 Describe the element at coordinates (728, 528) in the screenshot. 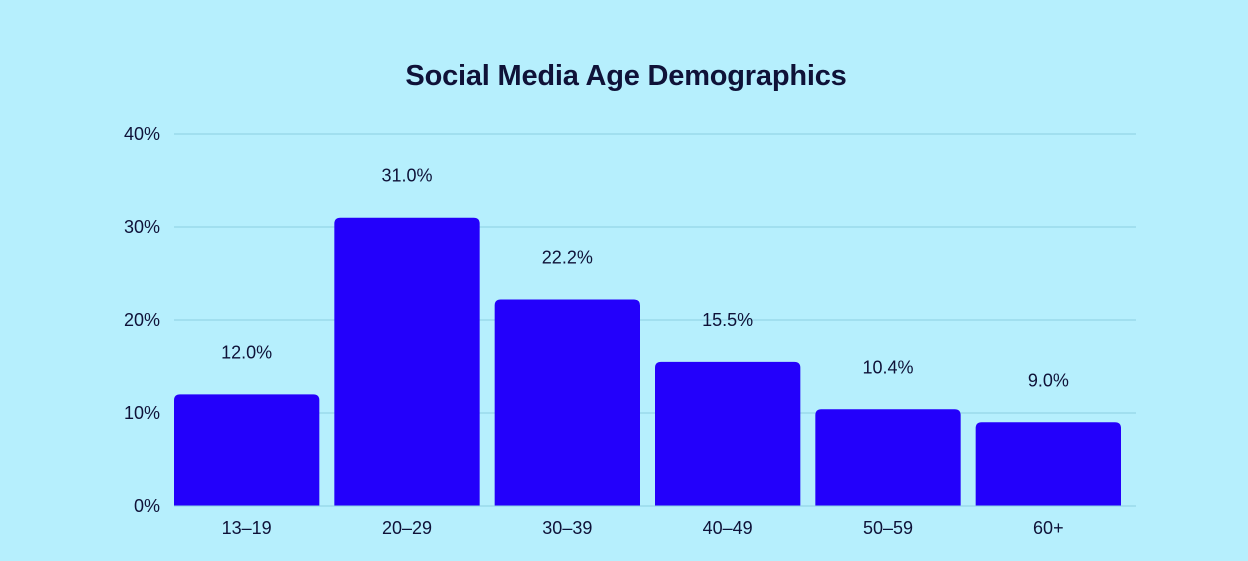

I see `x-tick-label: 40–49` at that location.